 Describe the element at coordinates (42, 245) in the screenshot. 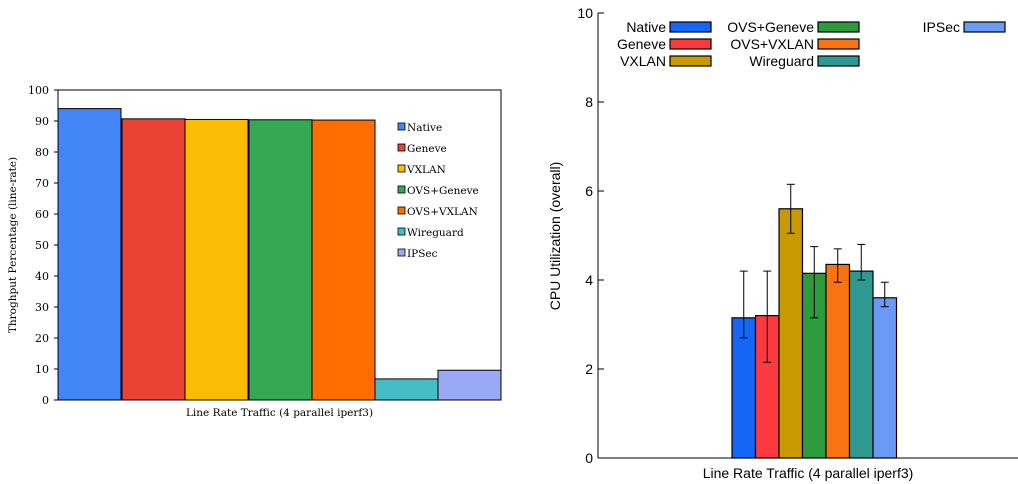

I see `y-tick-label: 50` at that location.